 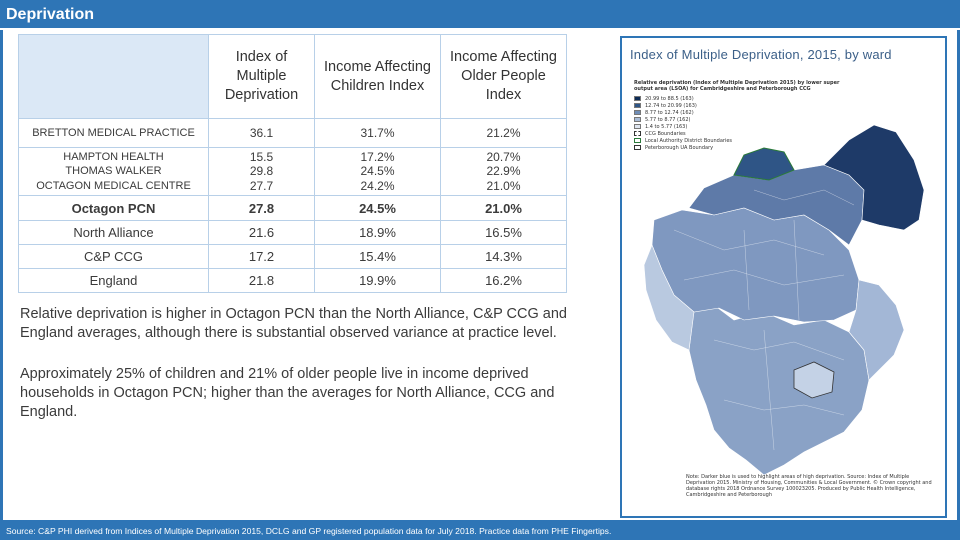 I want to click on cell-older-hampton: 20.7%, so click(x=503, y=156).